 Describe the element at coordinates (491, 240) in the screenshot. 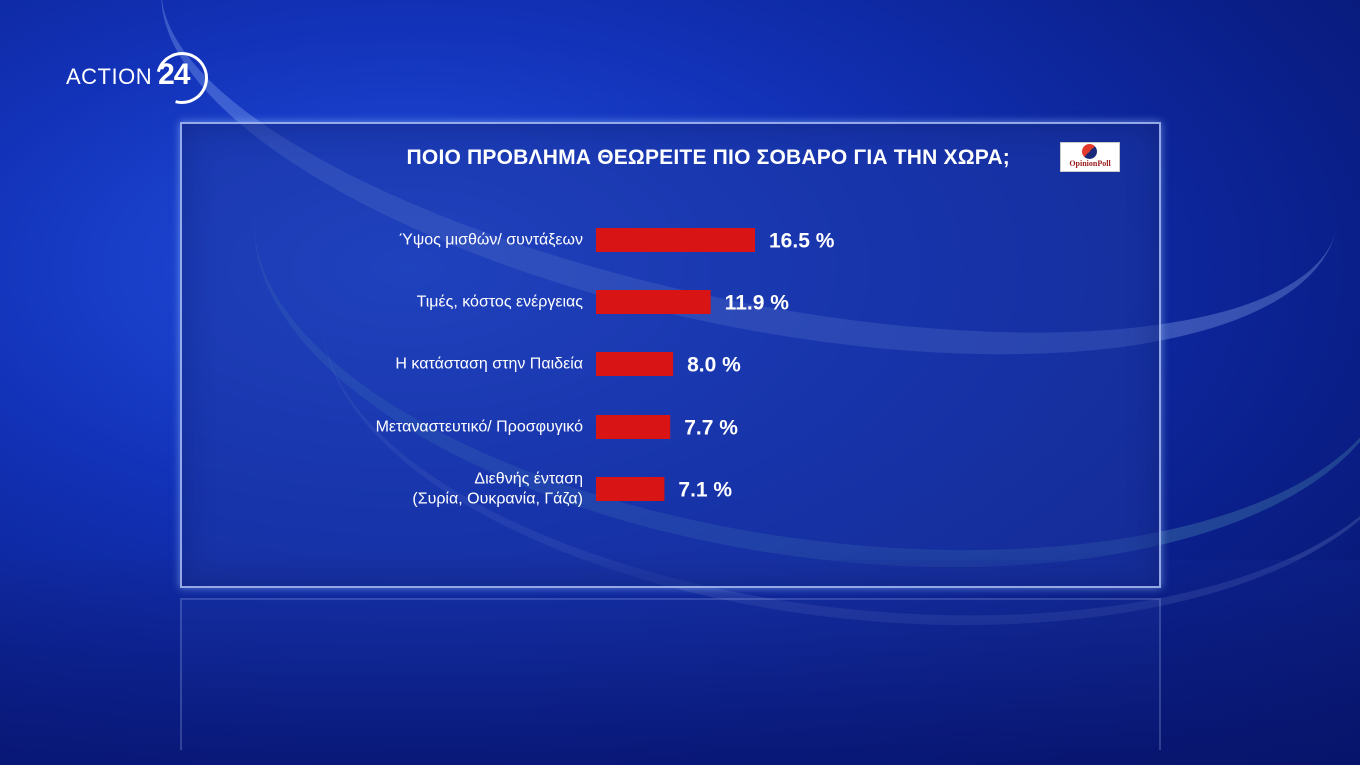

I see `category-label: Ύψος μισθών/ συντάξεων` at that location.